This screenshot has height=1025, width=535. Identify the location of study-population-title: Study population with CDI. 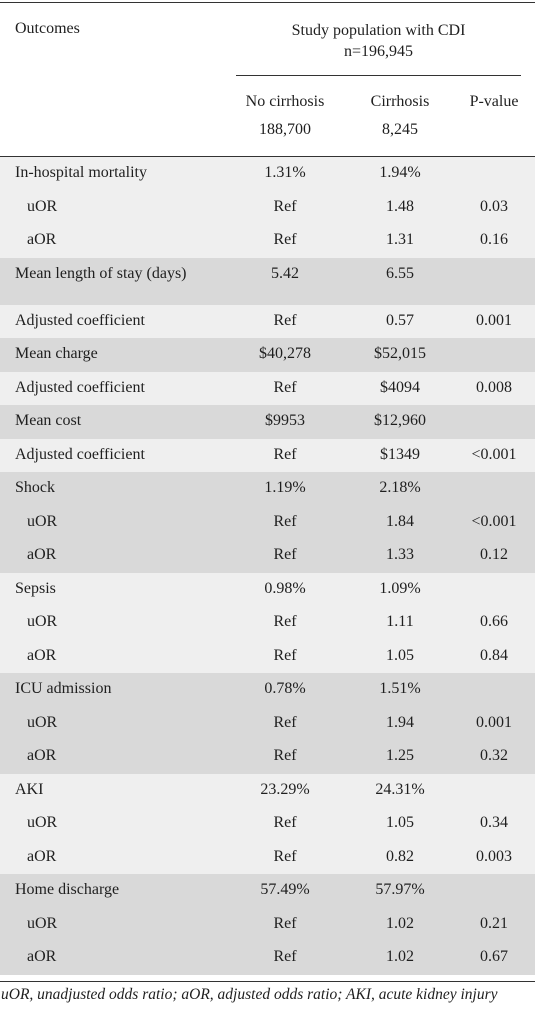
(378, 30).